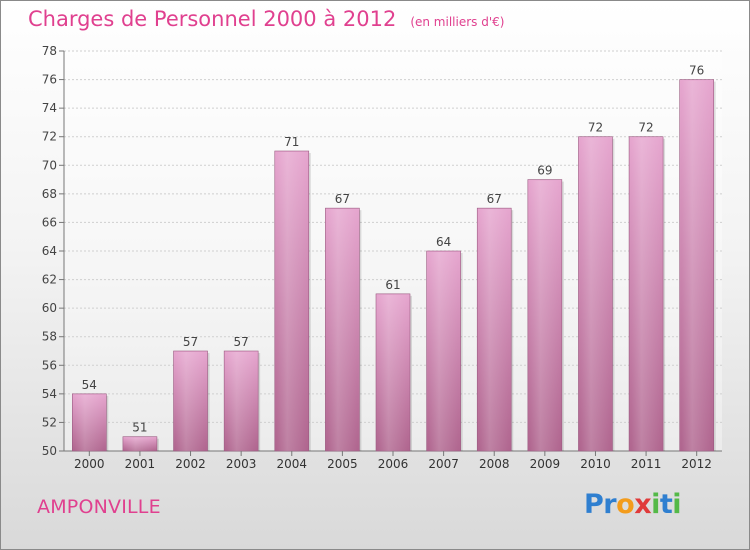  I want to click on data-label: 64, so click(443, 242).